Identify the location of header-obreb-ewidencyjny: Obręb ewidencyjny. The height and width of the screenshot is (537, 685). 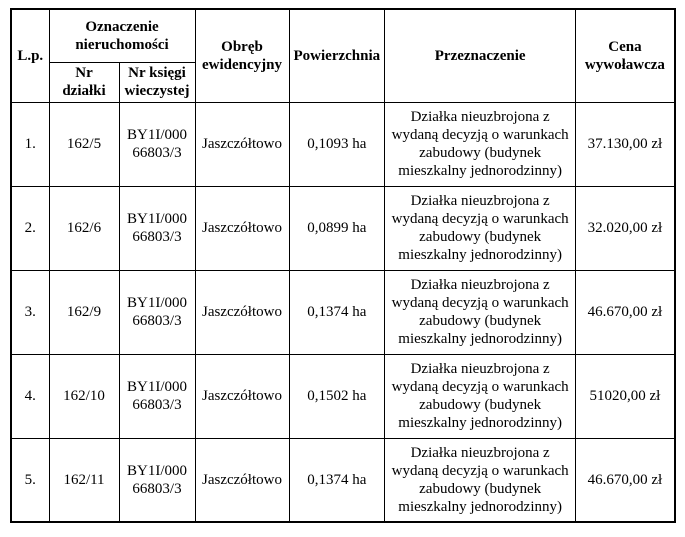
(242, 55).